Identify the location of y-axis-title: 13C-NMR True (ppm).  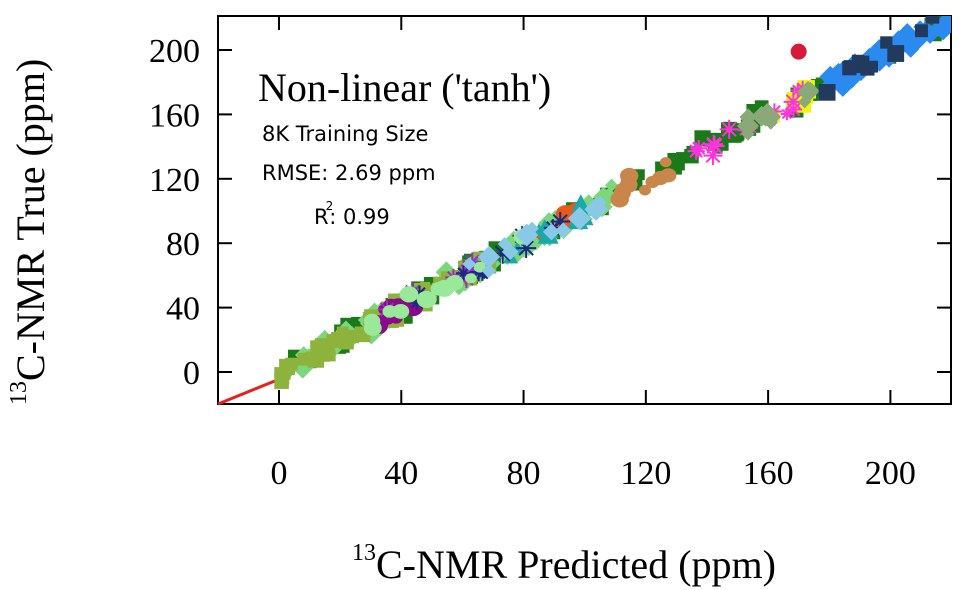
(29, 232).